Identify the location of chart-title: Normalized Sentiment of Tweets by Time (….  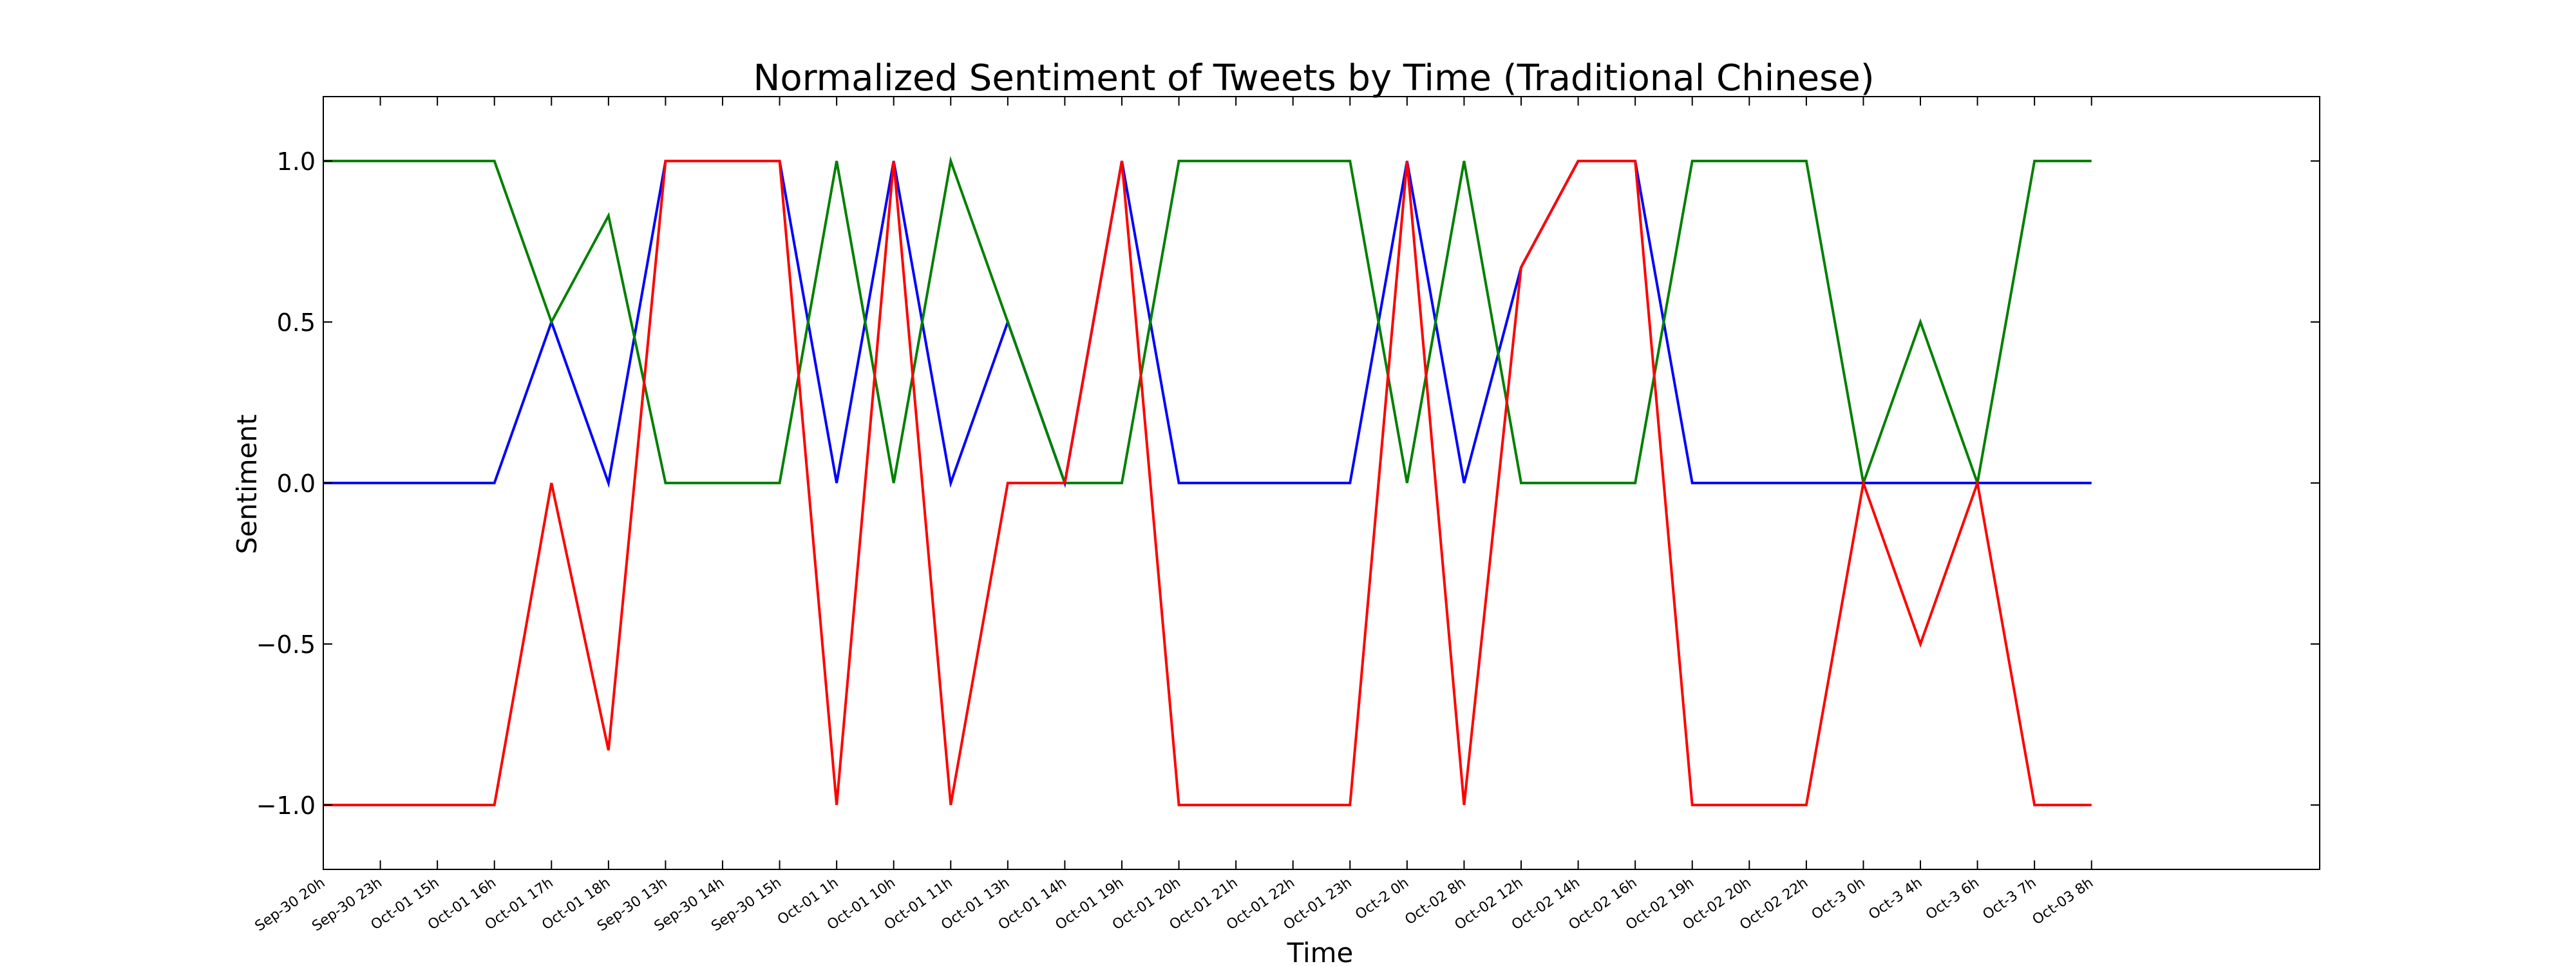
(1314, 78).